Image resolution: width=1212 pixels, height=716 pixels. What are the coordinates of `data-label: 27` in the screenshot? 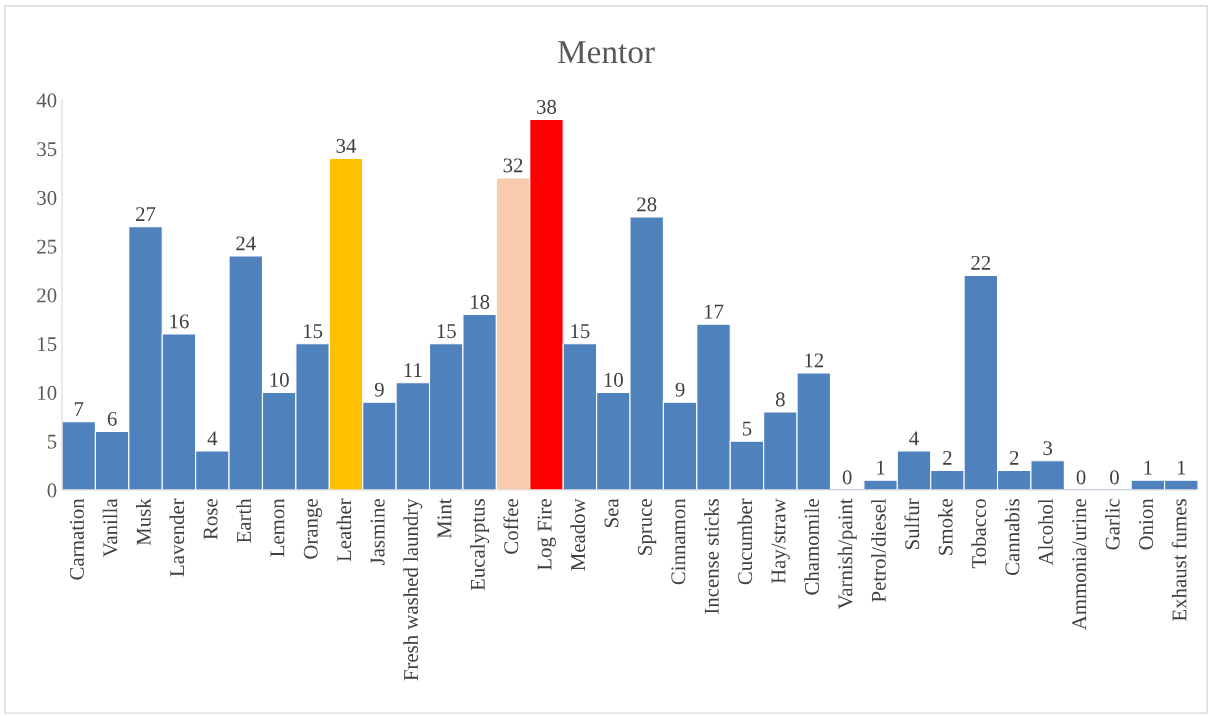 It's located at (146, 214).